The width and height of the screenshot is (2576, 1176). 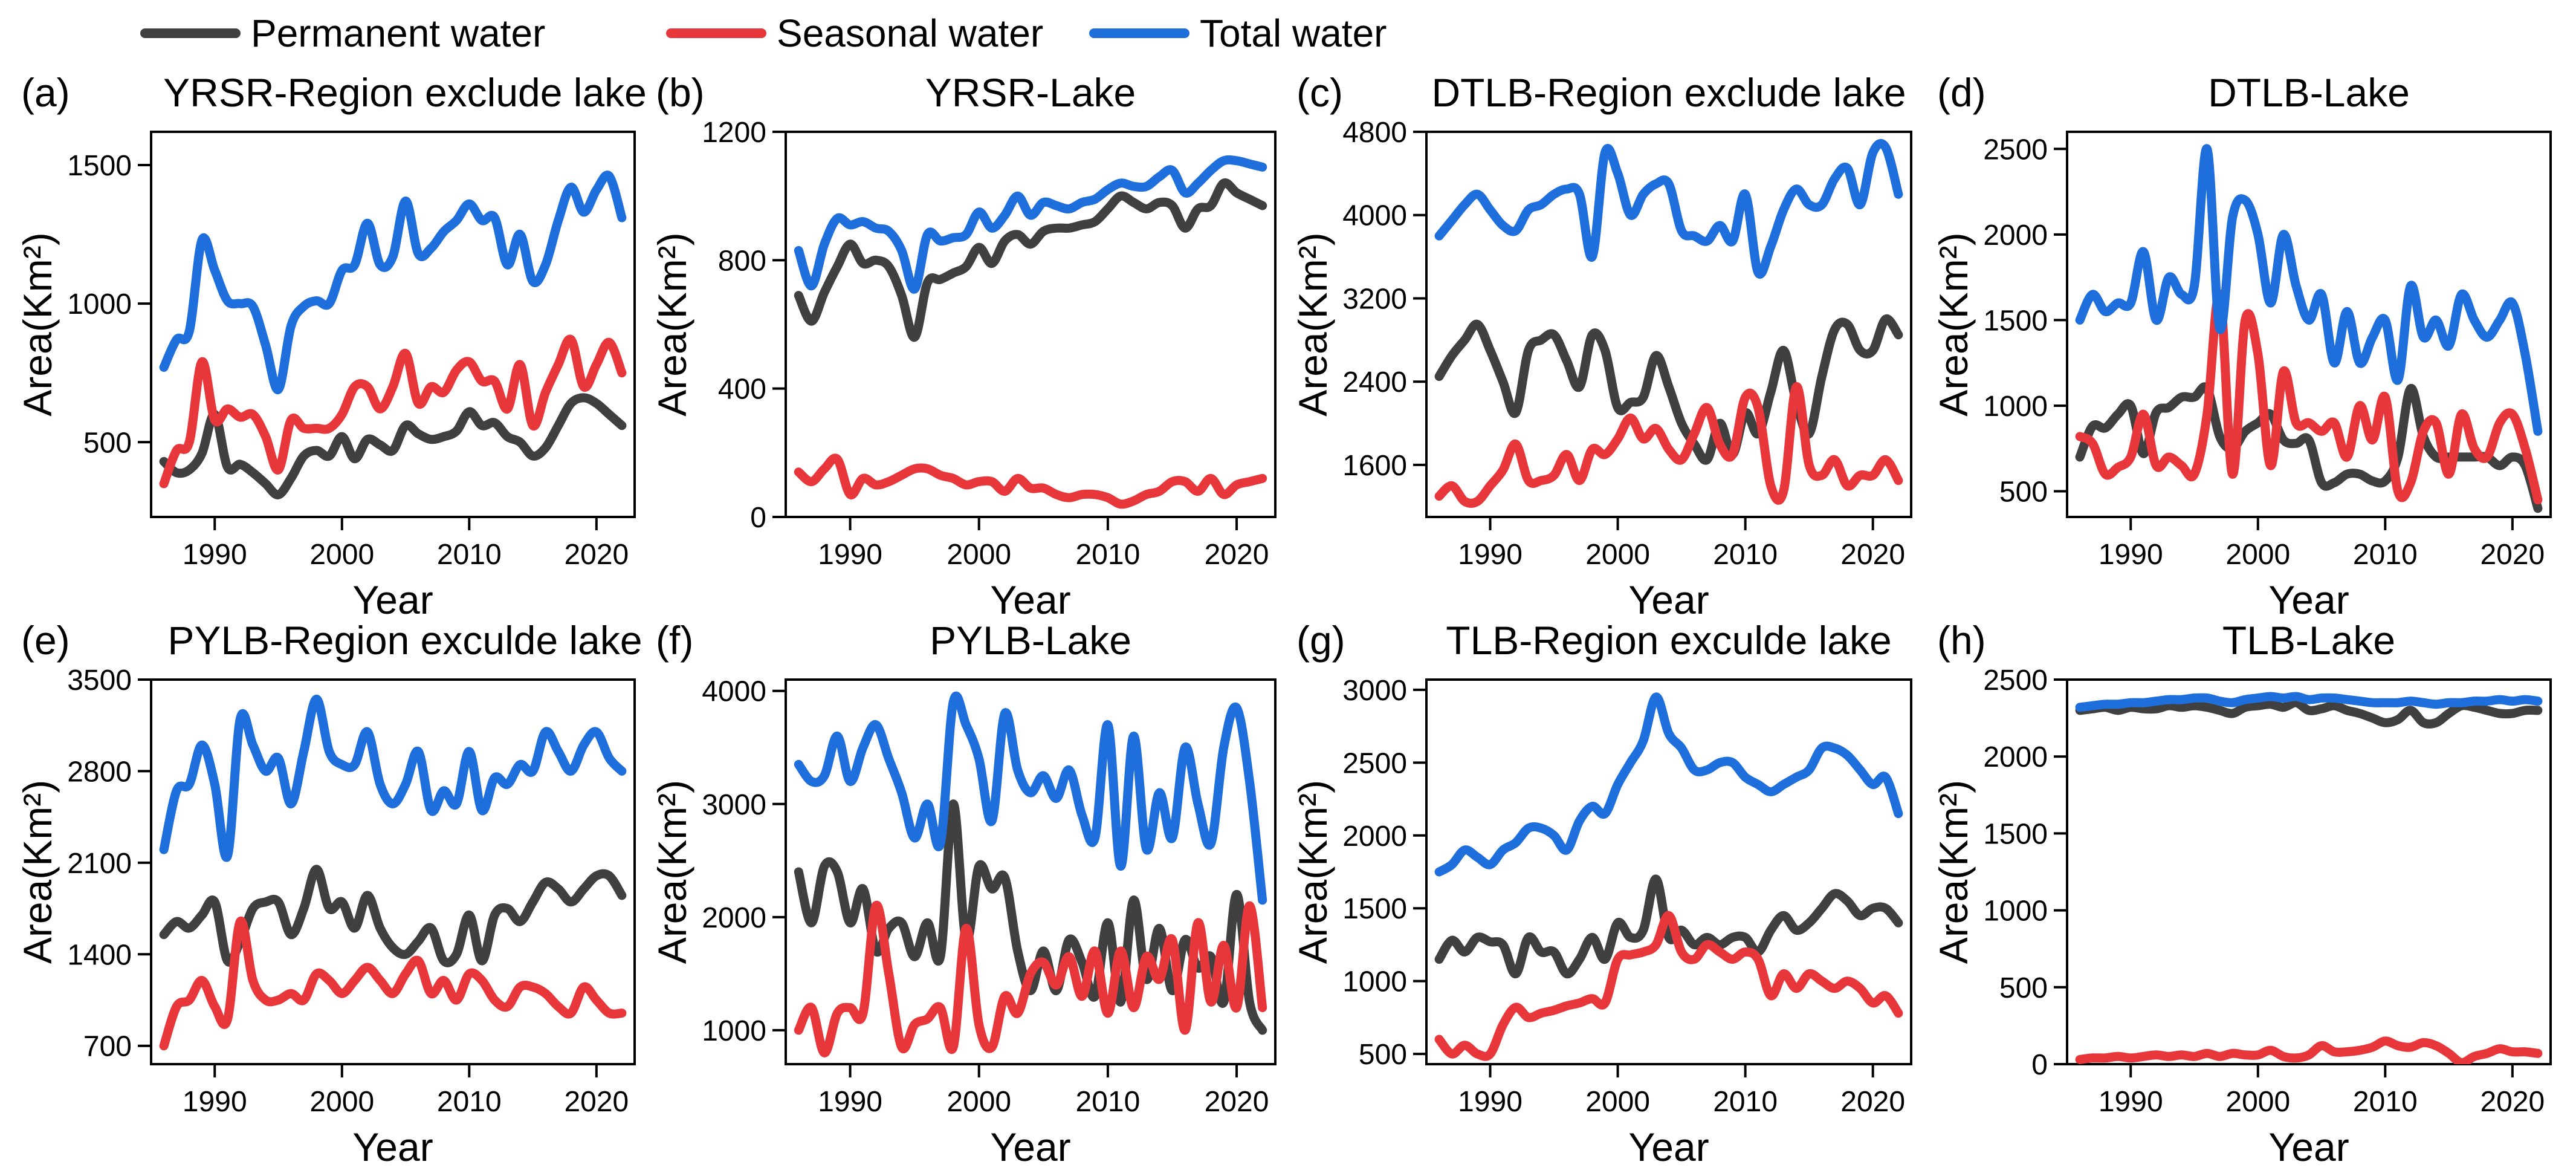 What do you see at coordinates (1374, 466) in the screenshot?
I see `y-tick-label: 1600` at bounding box center [1374, 466].